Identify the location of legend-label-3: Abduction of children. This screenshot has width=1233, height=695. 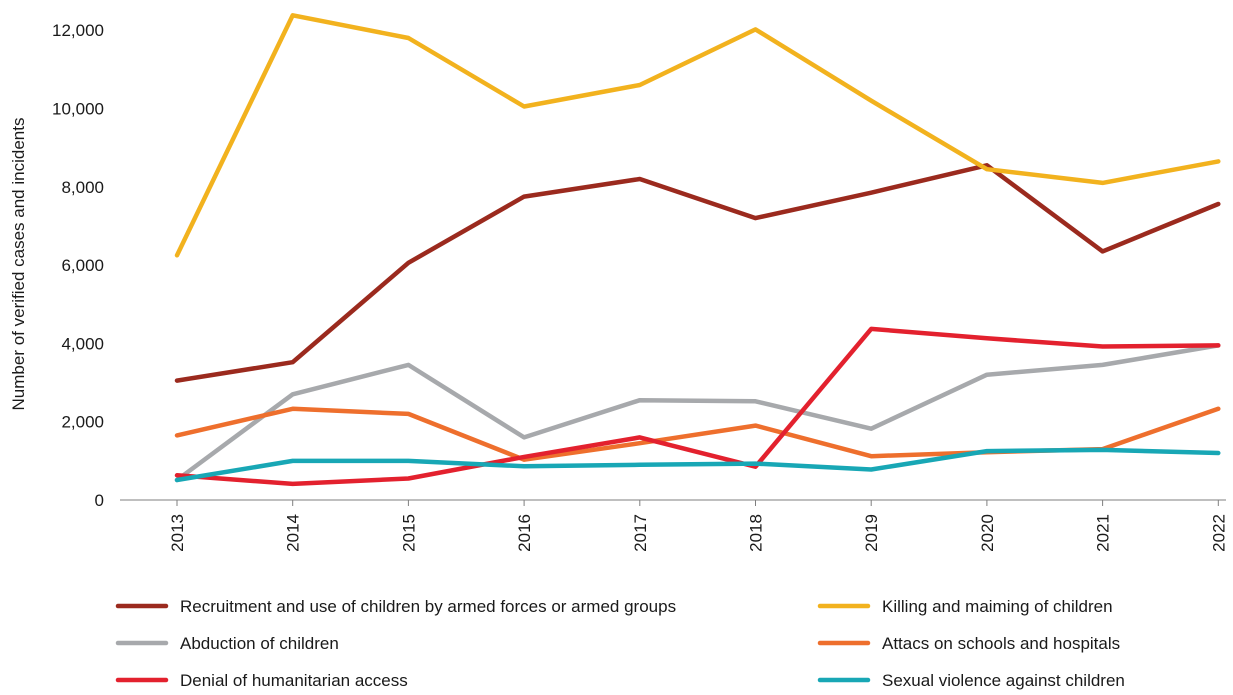
(259, 643).